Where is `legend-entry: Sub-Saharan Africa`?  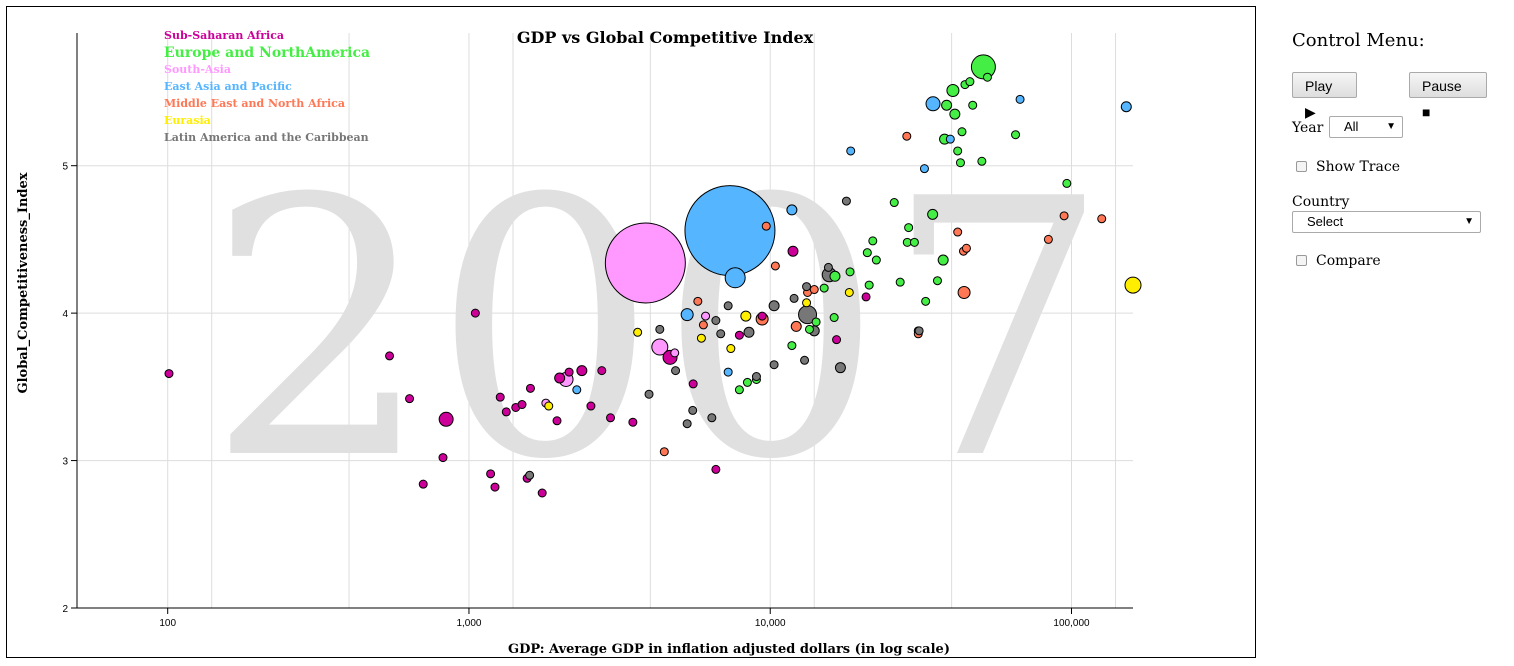
legend-entry: Sub-Saharan Africa is located at coordinates (224, 35).